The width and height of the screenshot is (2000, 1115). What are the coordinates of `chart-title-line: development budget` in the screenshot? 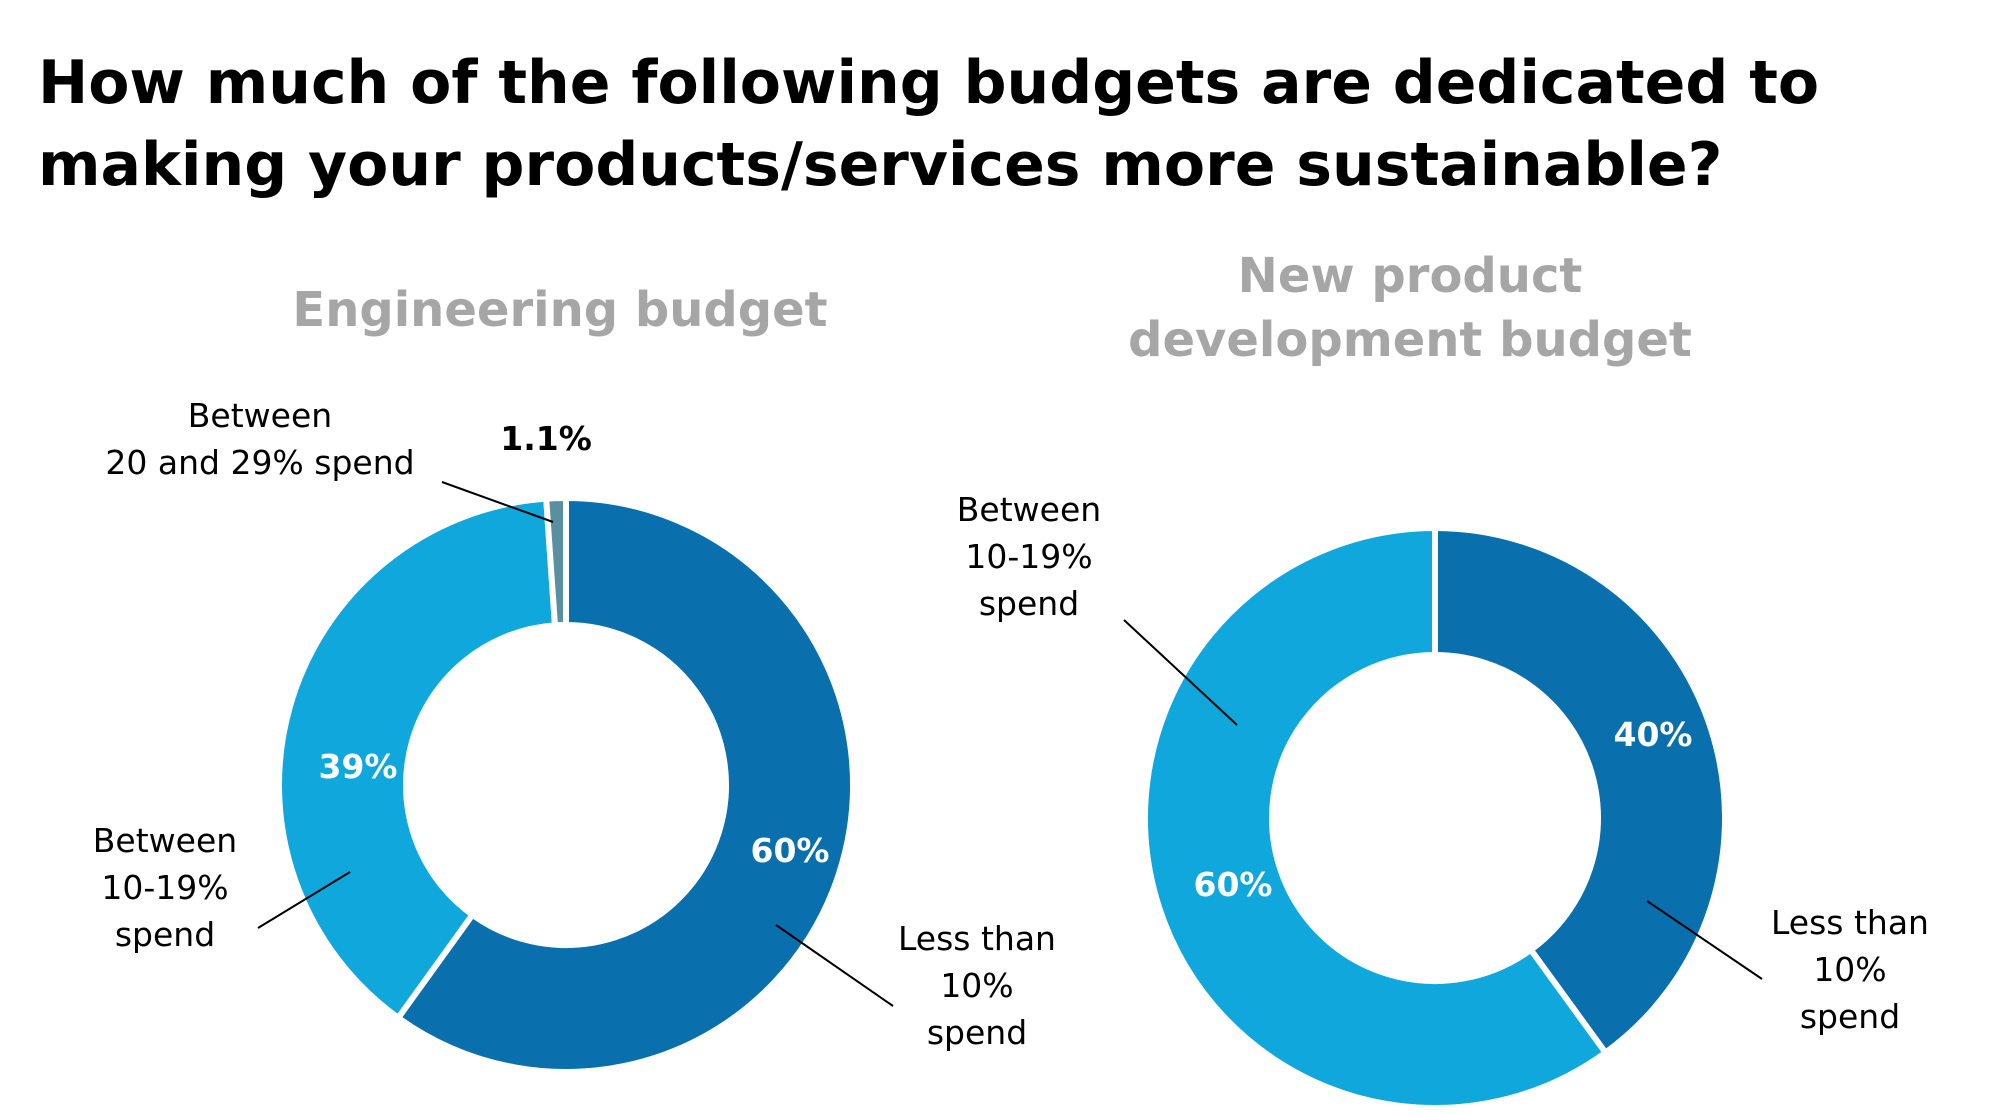 It's located at (1410, 340).